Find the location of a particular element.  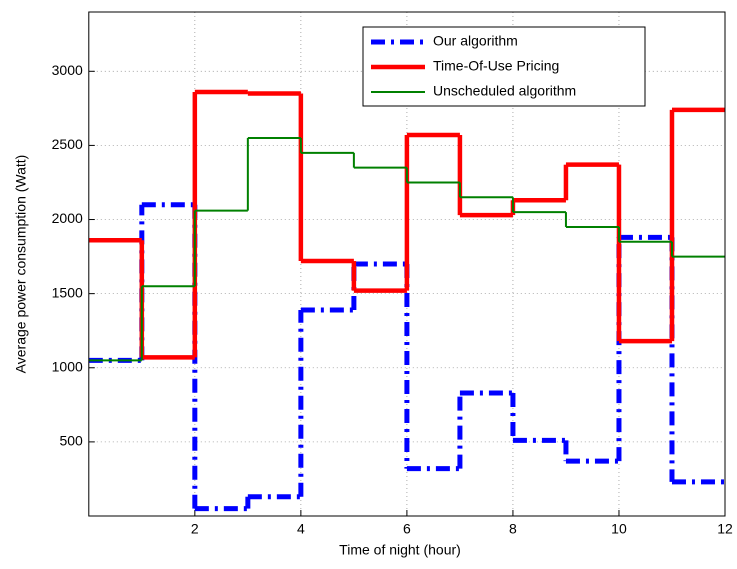

x-tick-label: 2 is located at coordinates (195, 529).